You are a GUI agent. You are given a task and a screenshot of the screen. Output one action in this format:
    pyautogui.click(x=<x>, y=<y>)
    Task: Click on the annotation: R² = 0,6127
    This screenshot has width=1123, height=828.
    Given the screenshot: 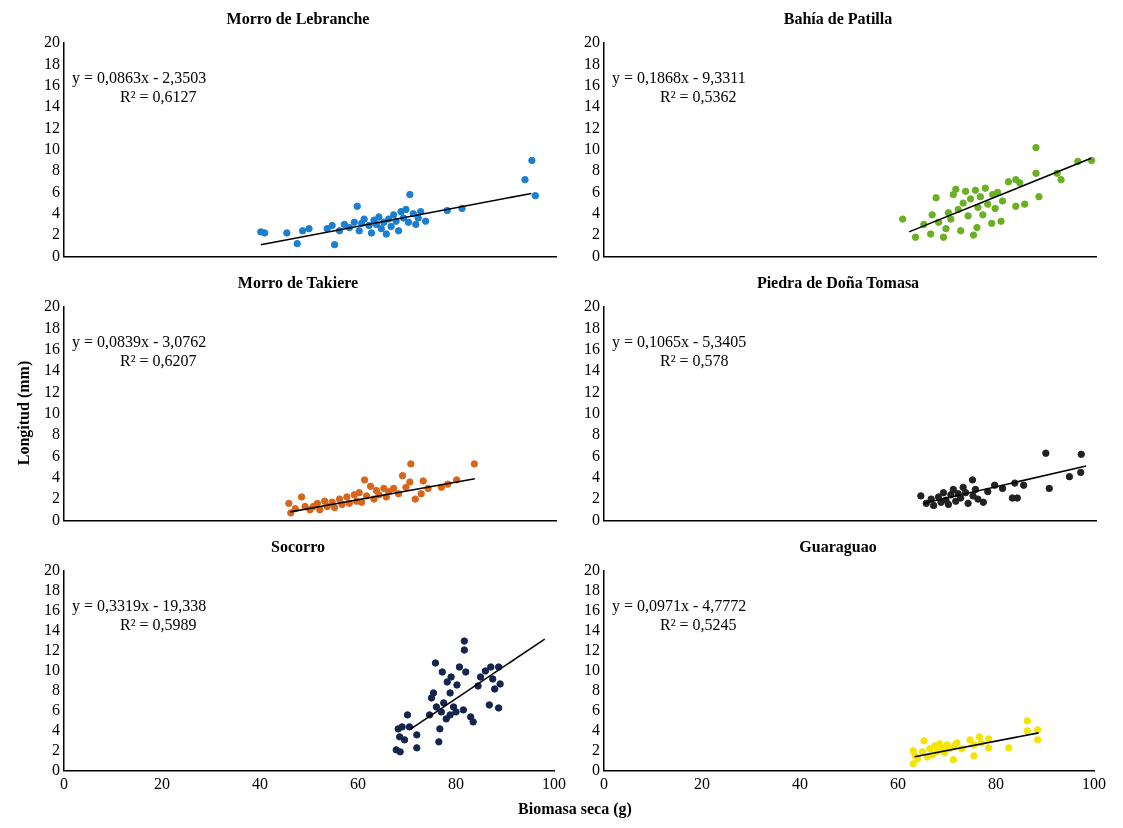 What is the action you would take?
    pyautogui.click(x=158, y=97)
    